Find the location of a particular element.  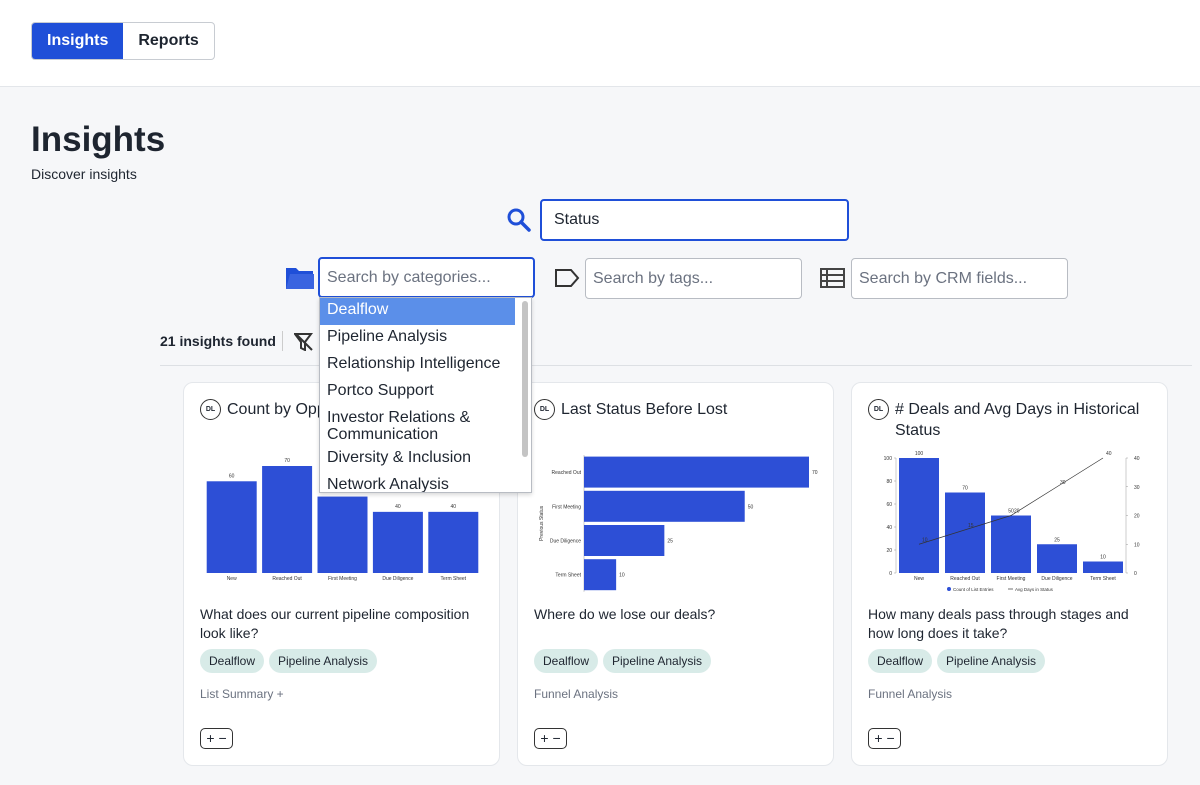

value-label: 30 is located at coordinates (1063, 483).